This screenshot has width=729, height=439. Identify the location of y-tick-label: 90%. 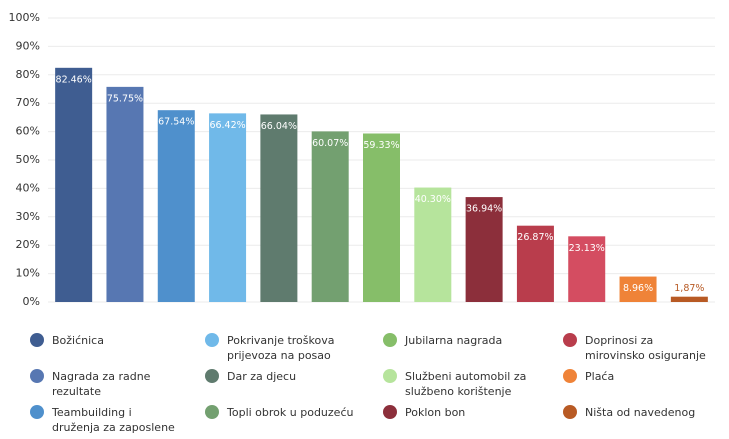
(28, 45).